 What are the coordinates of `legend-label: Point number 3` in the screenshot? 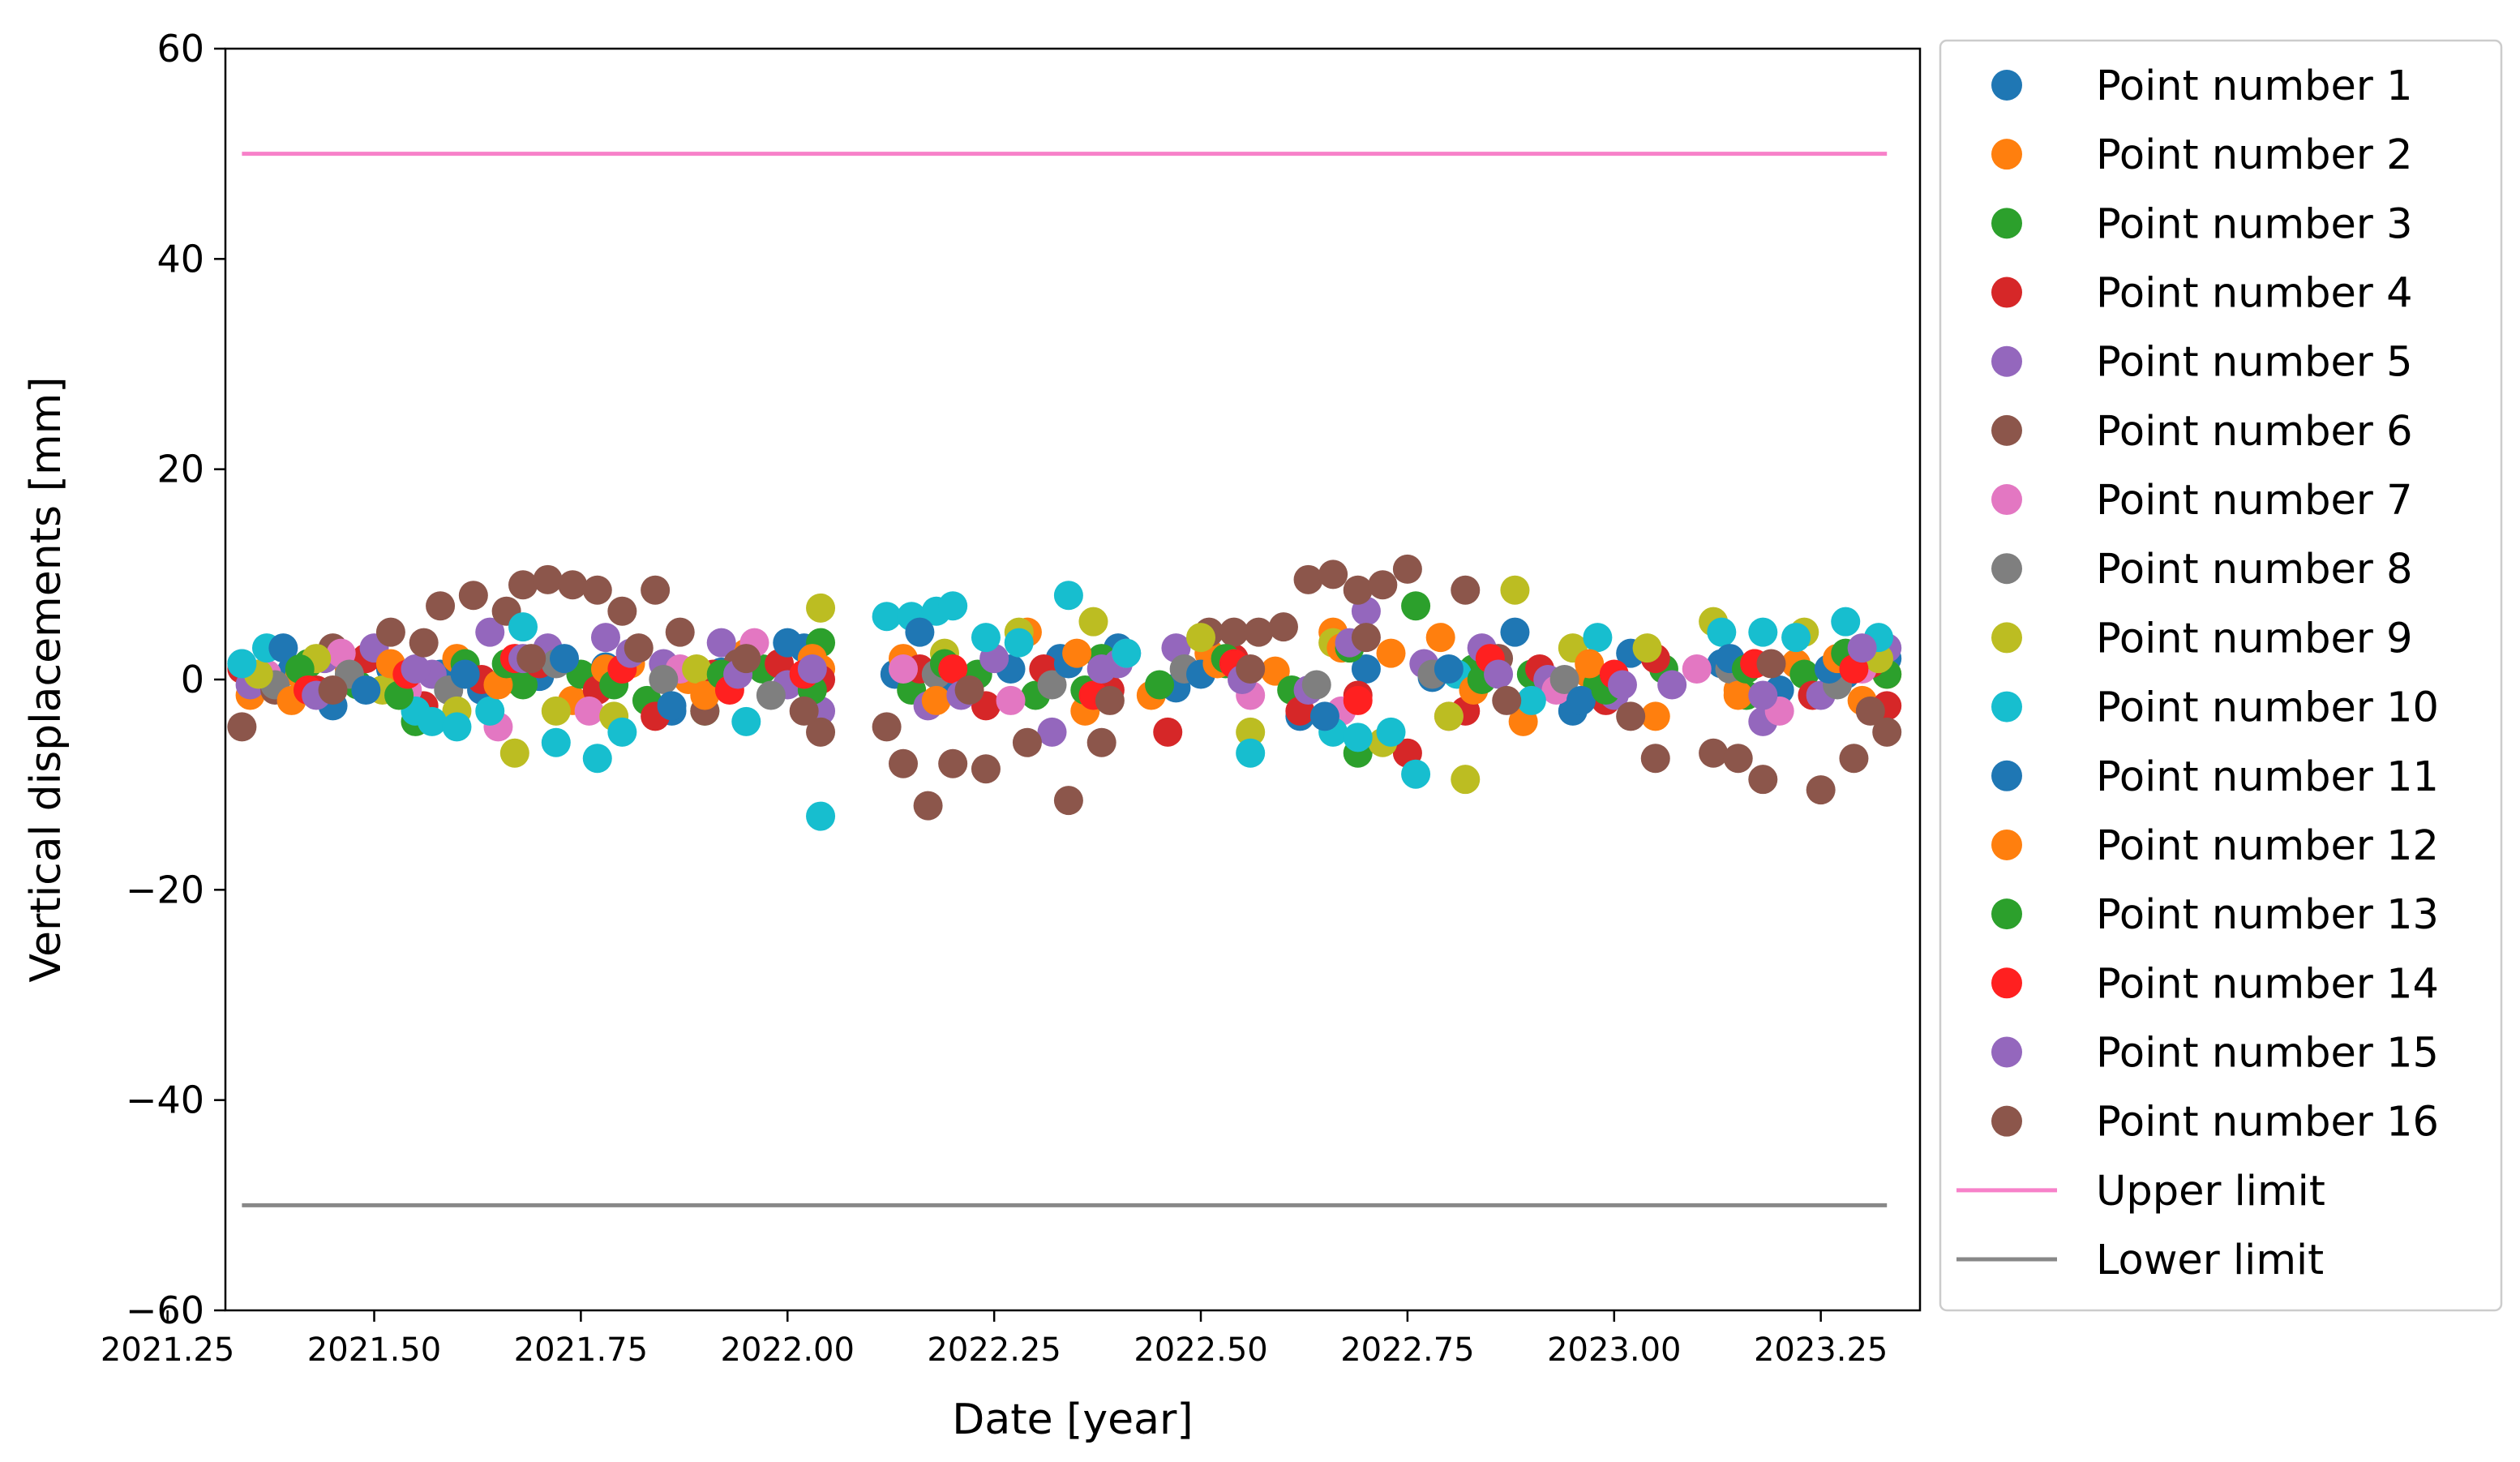 It's located at (2255, 224).